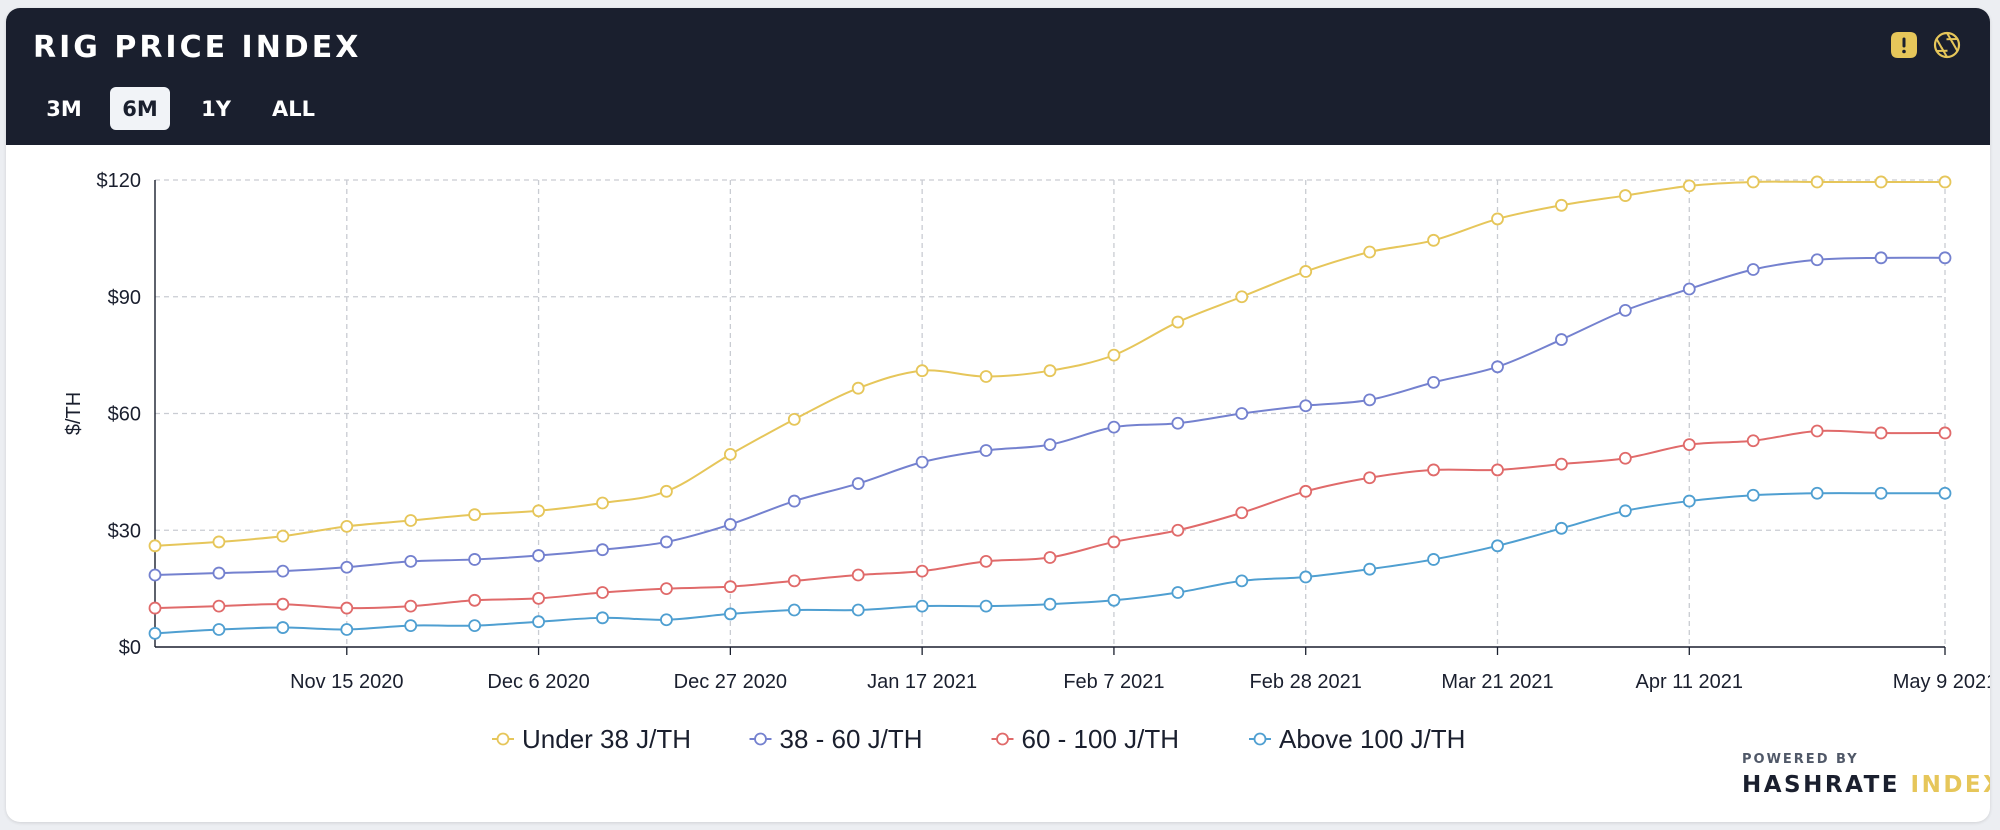 Image resolution: width=2000 pixels, height=830 pixels. I want to click on brand-suffix: INDEX, so click(1950, 785).